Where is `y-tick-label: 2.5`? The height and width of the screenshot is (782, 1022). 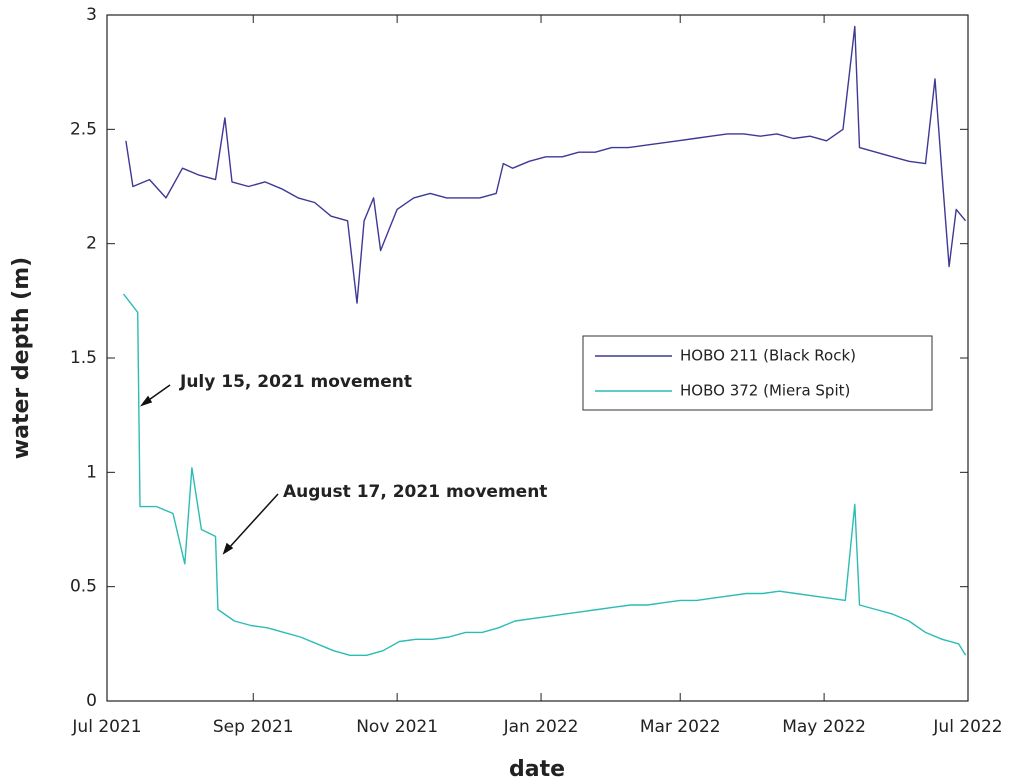 y-tick-label: 2.5 is located at coordinates (83, 129).